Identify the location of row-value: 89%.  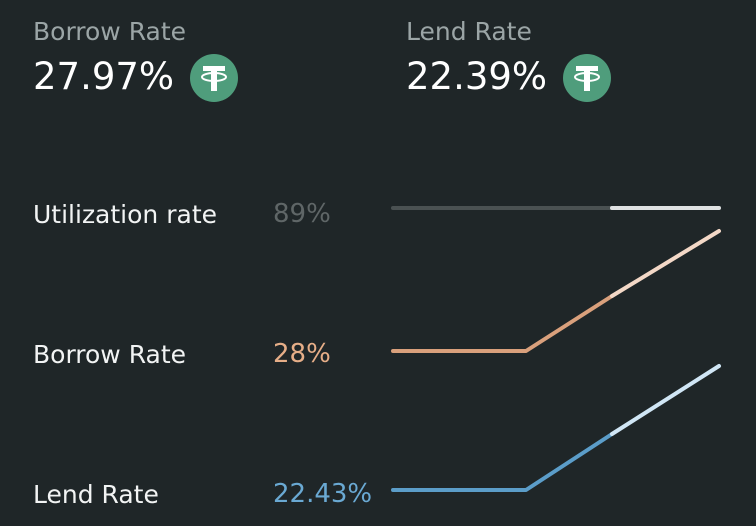
(302, 214).